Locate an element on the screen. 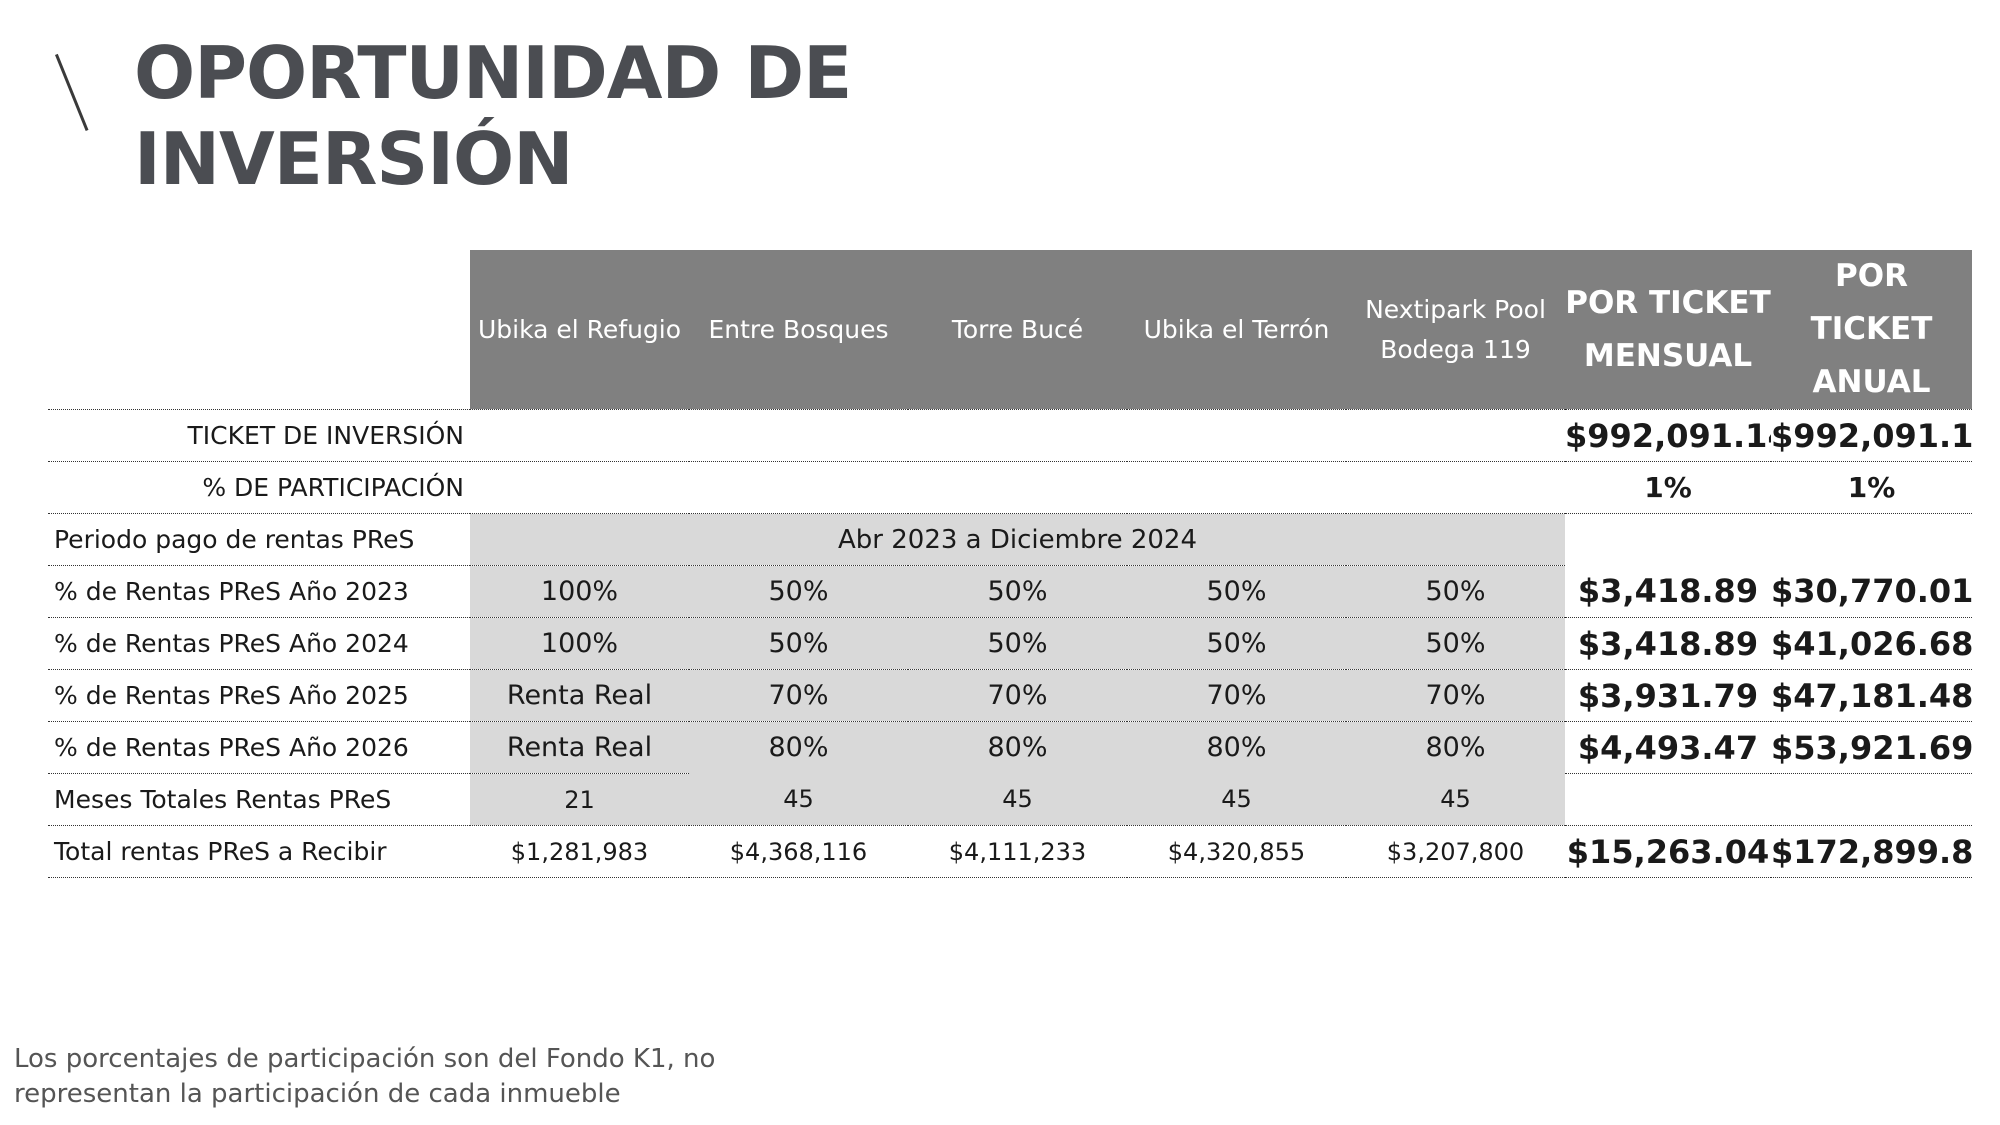 This screenshot has height=1125, width=2000. cell-value: 21 is located at coordinates (579, 799).